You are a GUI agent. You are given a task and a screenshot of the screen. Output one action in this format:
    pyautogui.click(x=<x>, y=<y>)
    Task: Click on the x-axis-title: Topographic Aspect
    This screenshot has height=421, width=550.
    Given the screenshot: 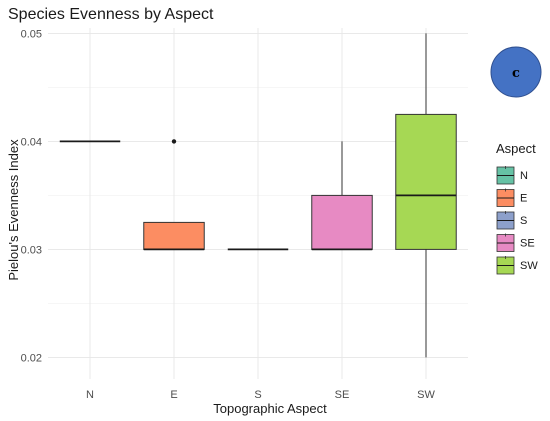 What is the action you would take?
    pyautogui.click(x=270, y=408)
    